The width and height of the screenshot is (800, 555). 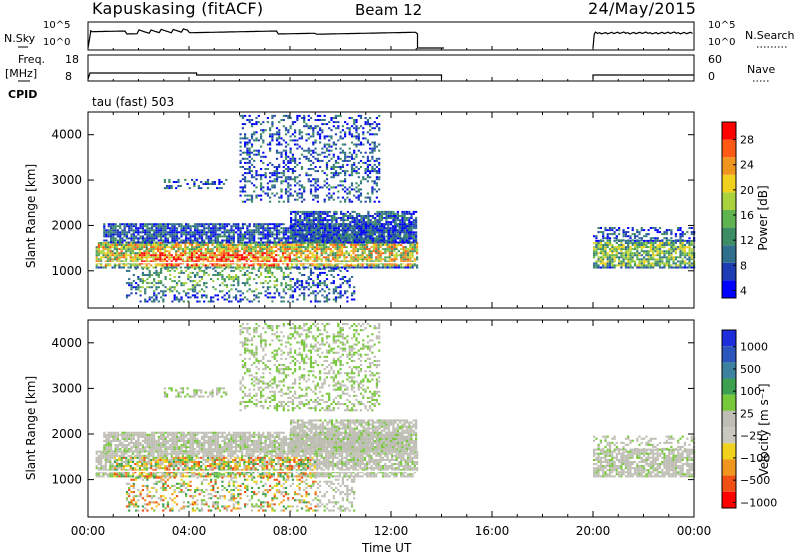 What do you see at coordinates (66, 480) in the screenshot?
I see `velocity-ytick-label: 1000` at bounding box center [66, 480].